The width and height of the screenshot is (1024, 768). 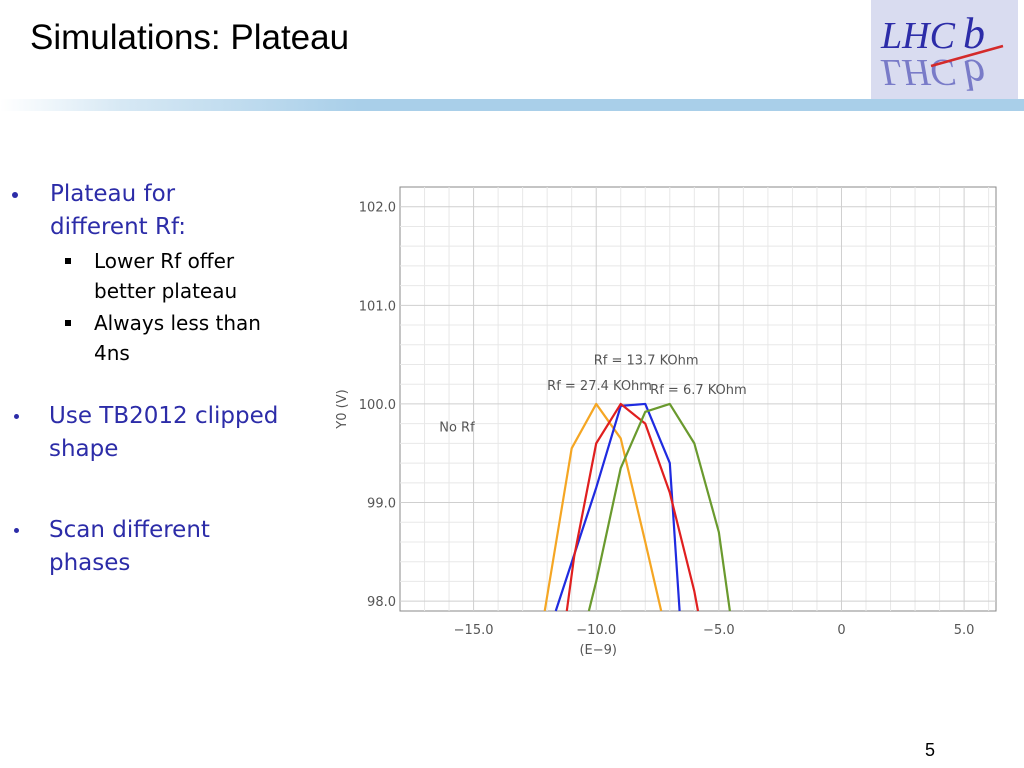 What do you see at coordinates (342, 409) in the screenshot?
I see `y-axis-label: Y0 (V)` at bounding box center [342, 409].